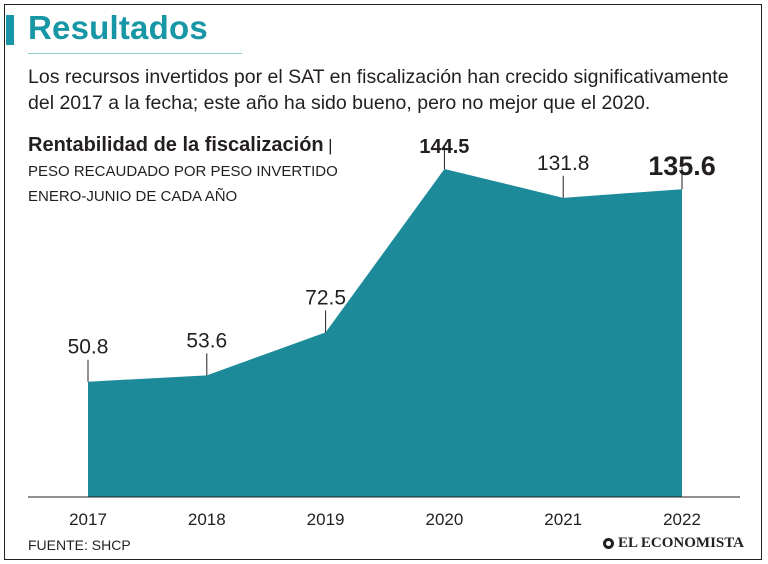 The width and height of the screenshot is (768, 564). I want to click on data-label-2019: 72.5, so click(325, 297).